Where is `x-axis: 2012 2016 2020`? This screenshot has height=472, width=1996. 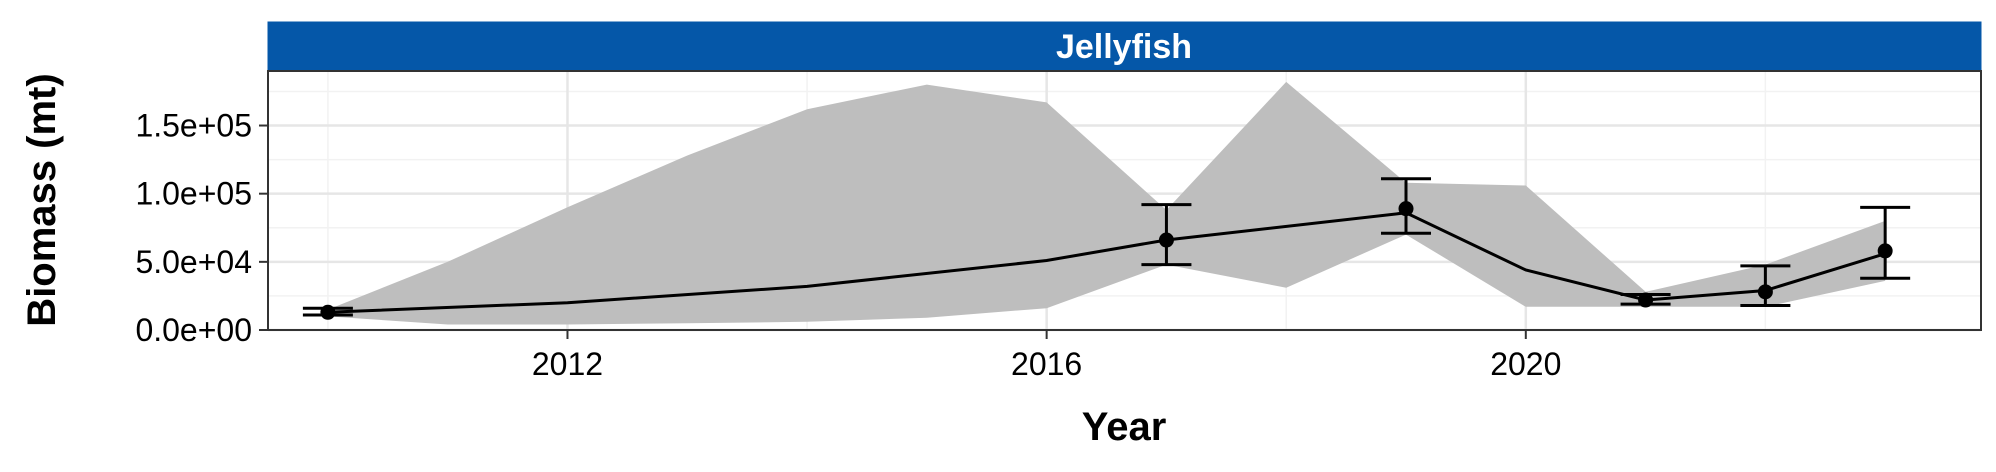 x-axis: 2012 2016 2020 is located at coordinates (1046, 356).